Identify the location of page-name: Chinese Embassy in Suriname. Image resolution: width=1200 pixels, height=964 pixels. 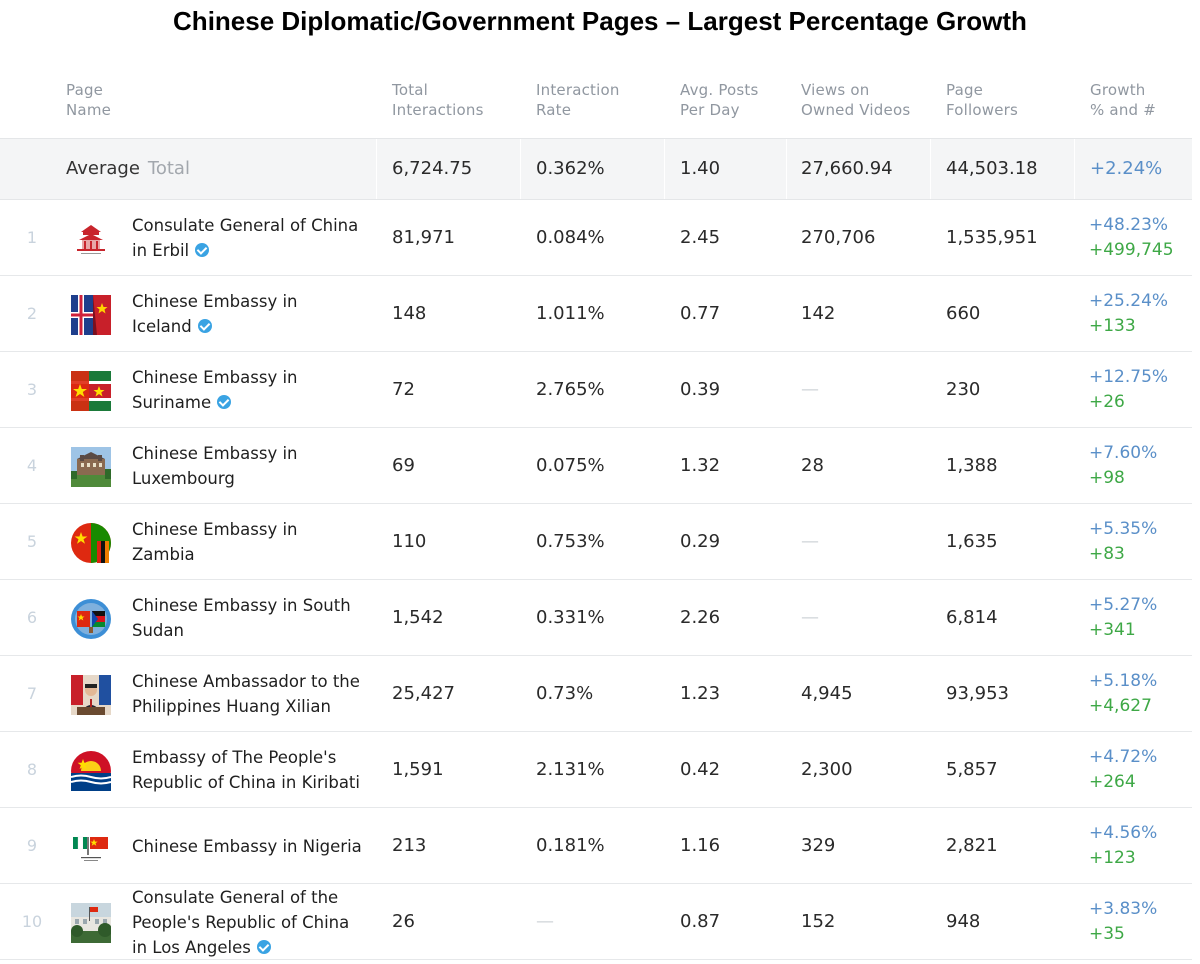
(215, 390).